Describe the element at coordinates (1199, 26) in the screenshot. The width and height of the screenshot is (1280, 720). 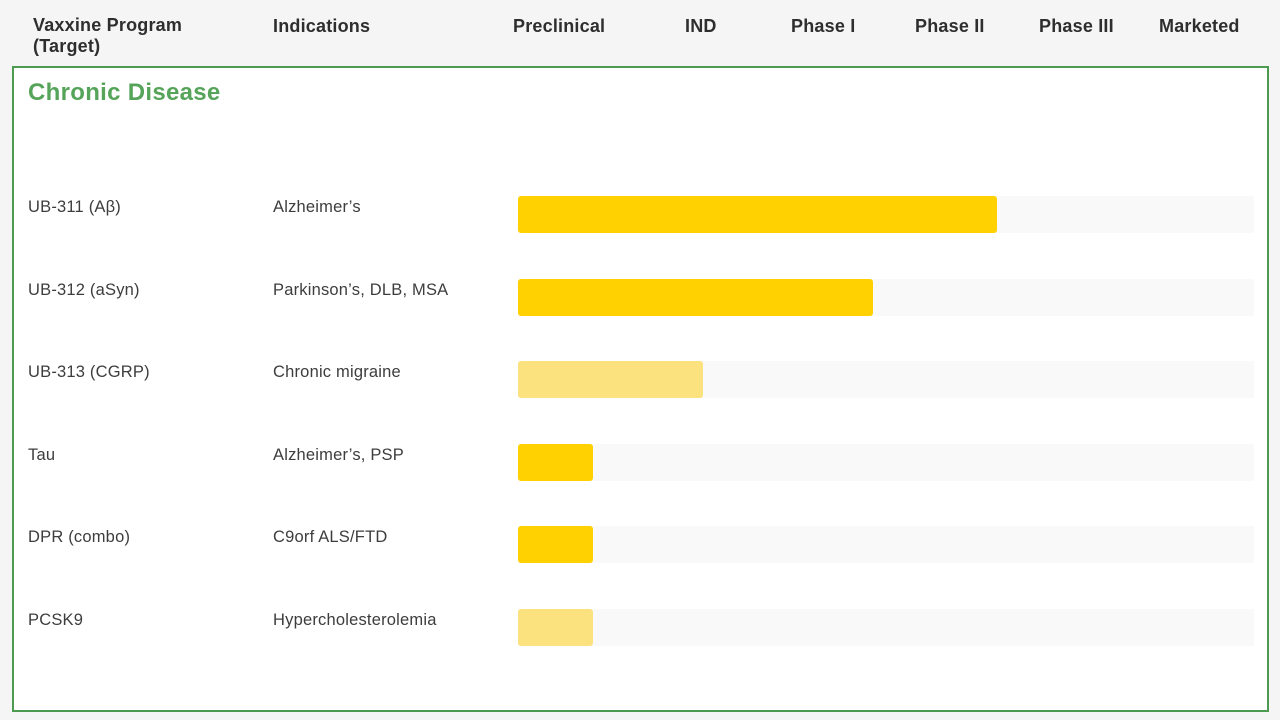
I see `header-col-marketed: Marketed` at that location.